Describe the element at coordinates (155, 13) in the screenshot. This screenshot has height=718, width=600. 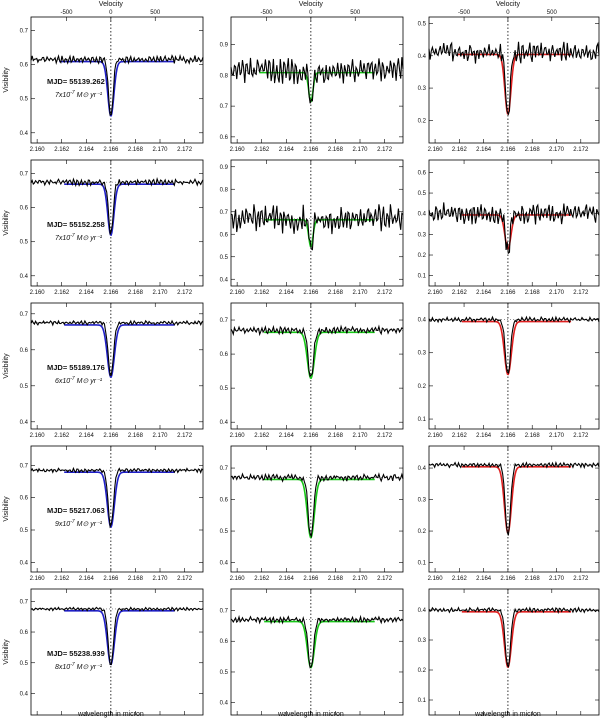
I see `velocity-tick-label: 500` at that location.